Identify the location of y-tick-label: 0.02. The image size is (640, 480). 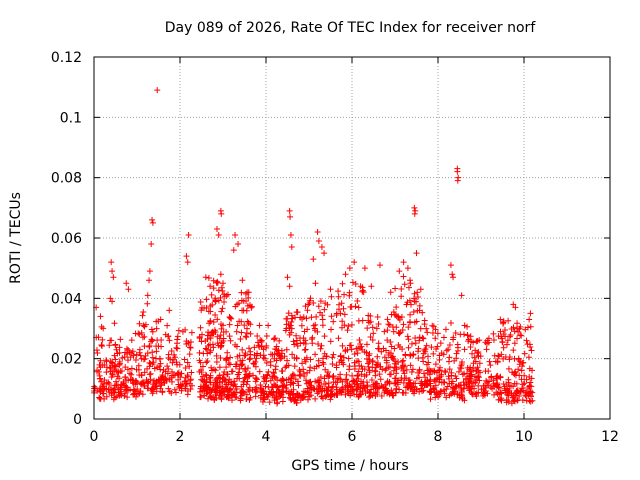
(66, 360).